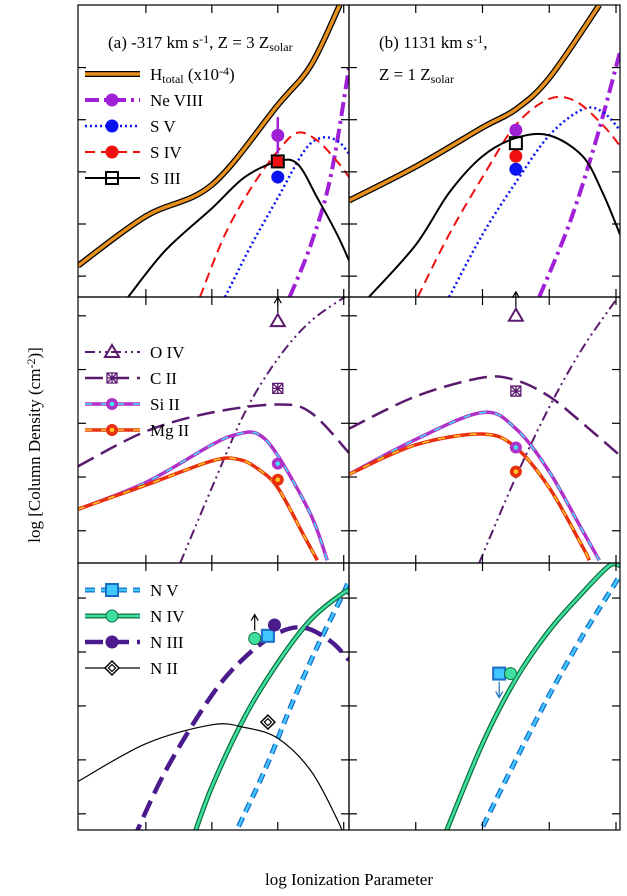 The height and width of the screenshot is (896, 627). Describe the element at coordinates (164, 668) in the screenshot. I see `legend-label: N II` at that location.